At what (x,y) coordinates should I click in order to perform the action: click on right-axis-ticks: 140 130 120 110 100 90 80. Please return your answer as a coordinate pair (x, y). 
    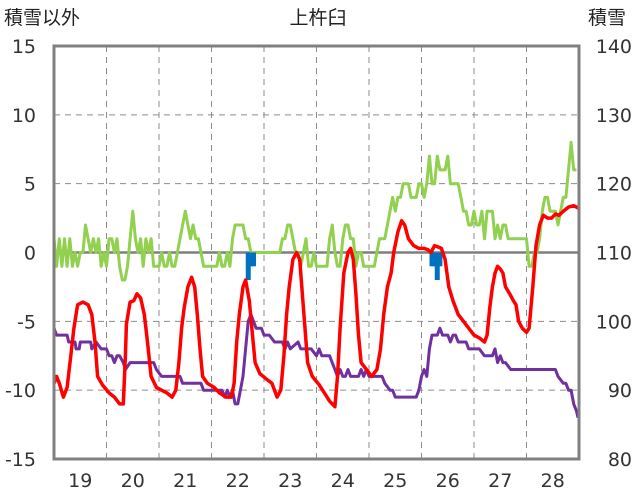
    Looking at the image, I should click on (614, 253).